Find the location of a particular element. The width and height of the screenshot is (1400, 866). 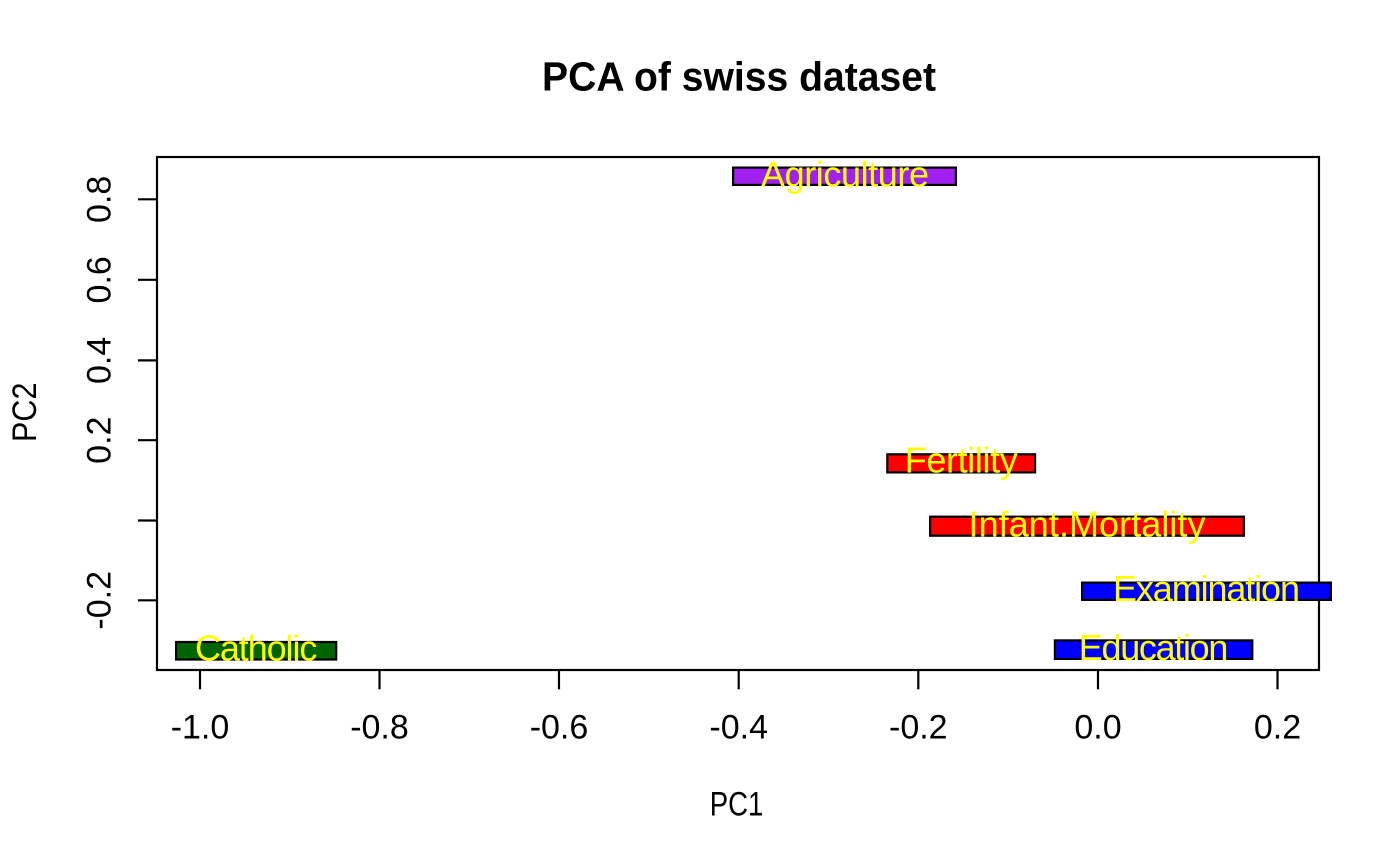

svg-text: -0.4 is located at coordinates (738, 728).